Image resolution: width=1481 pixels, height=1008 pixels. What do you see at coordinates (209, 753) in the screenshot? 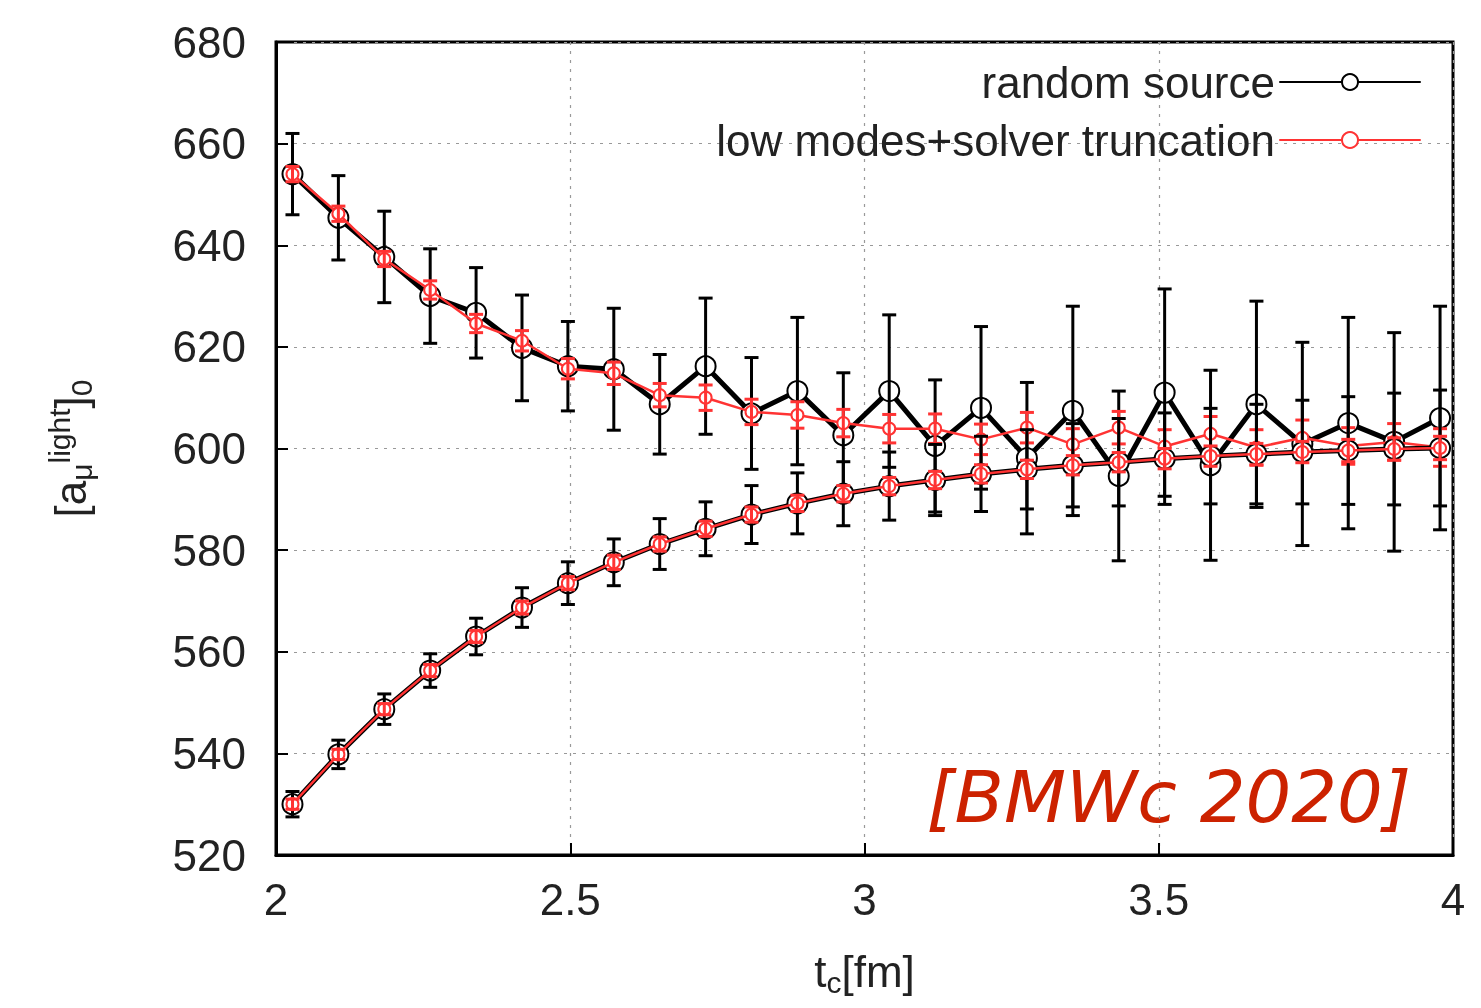
I see `y-tick-label: 540` at bounding box center [209, 753].